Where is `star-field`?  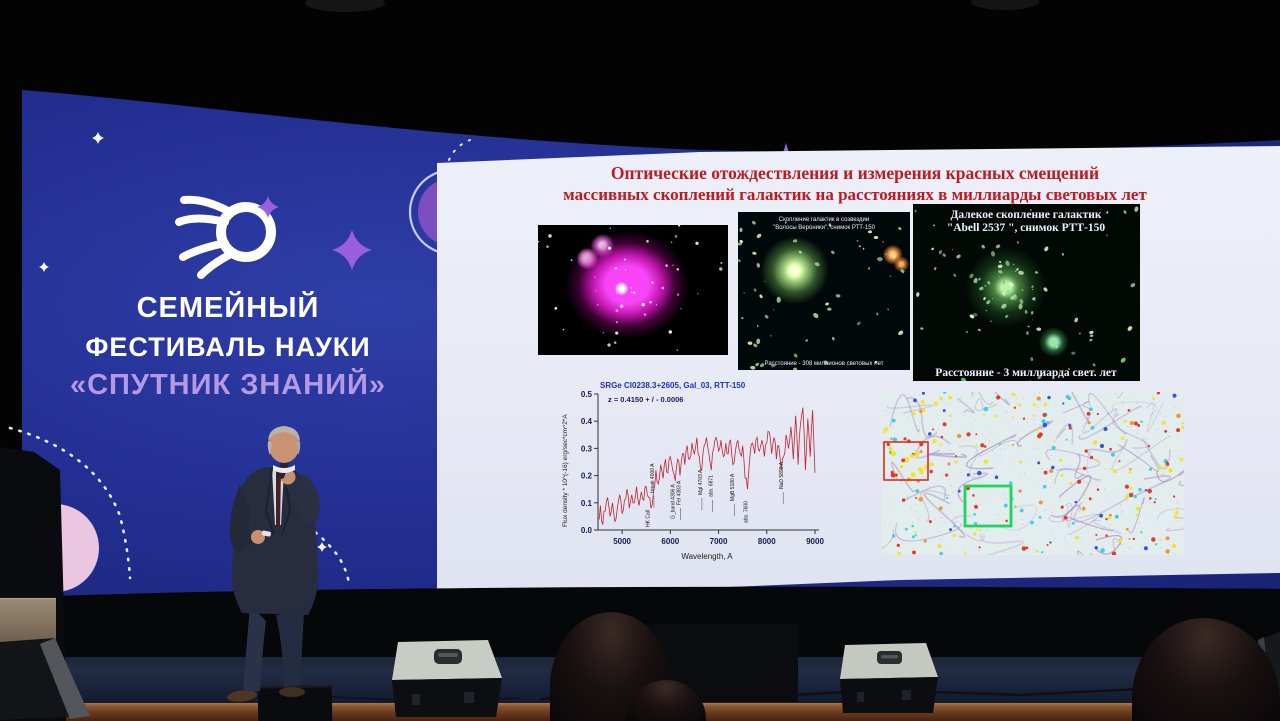
star-field is located at coordinates (630, 288).